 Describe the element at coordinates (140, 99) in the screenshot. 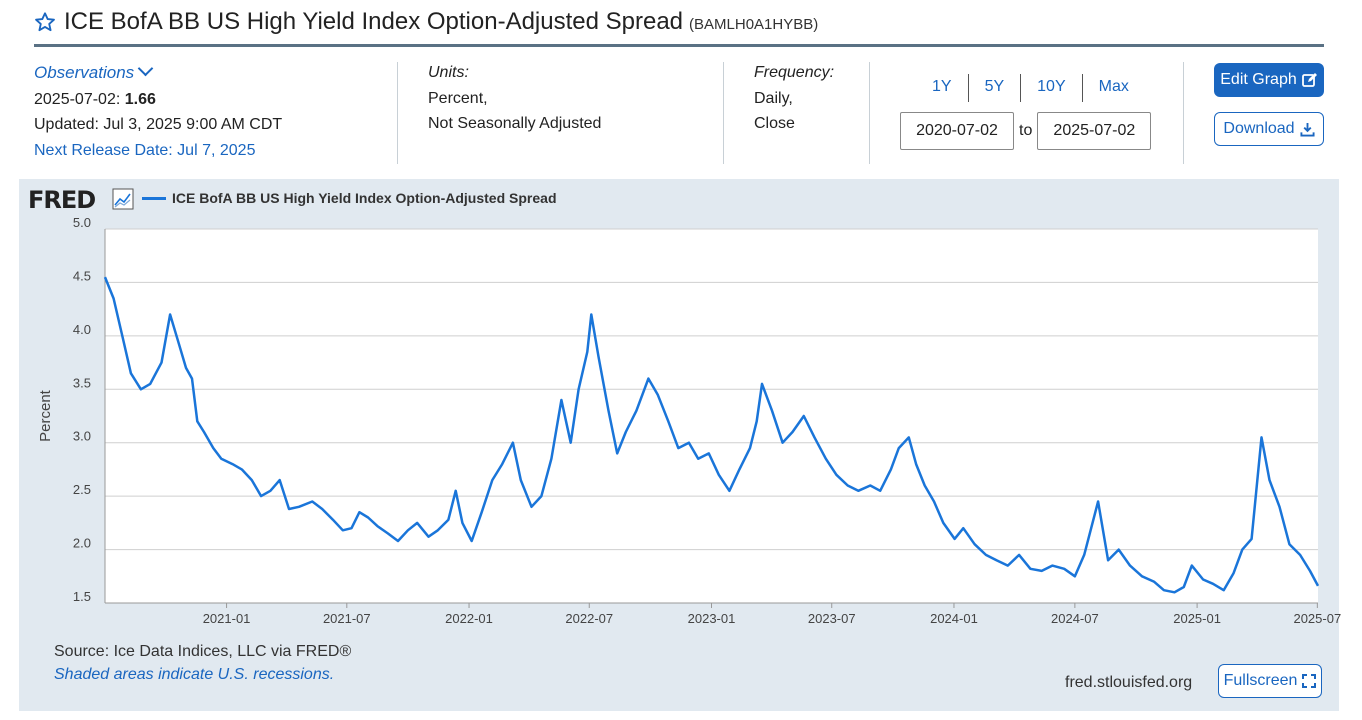

I see `observation-value: 1.66` at that location.